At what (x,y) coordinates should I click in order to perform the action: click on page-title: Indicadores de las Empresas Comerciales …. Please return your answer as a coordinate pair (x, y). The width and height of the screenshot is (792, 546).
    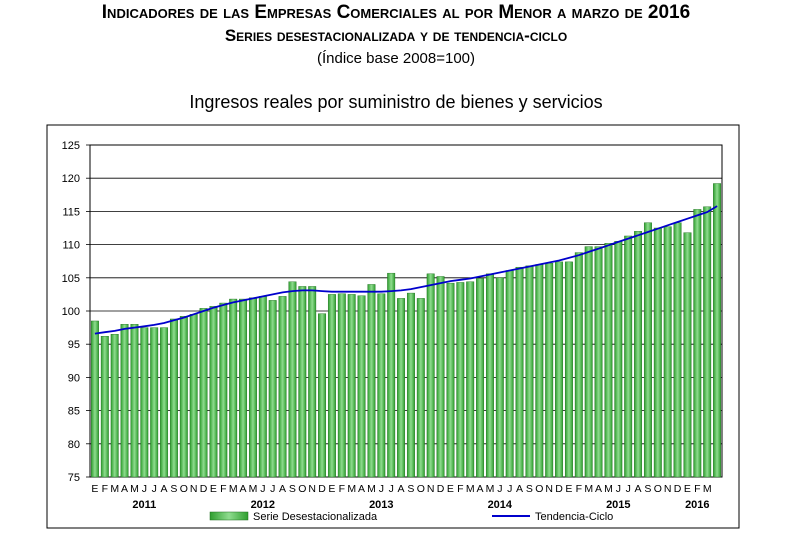
    Looking at the image, I should click on (396, 12).